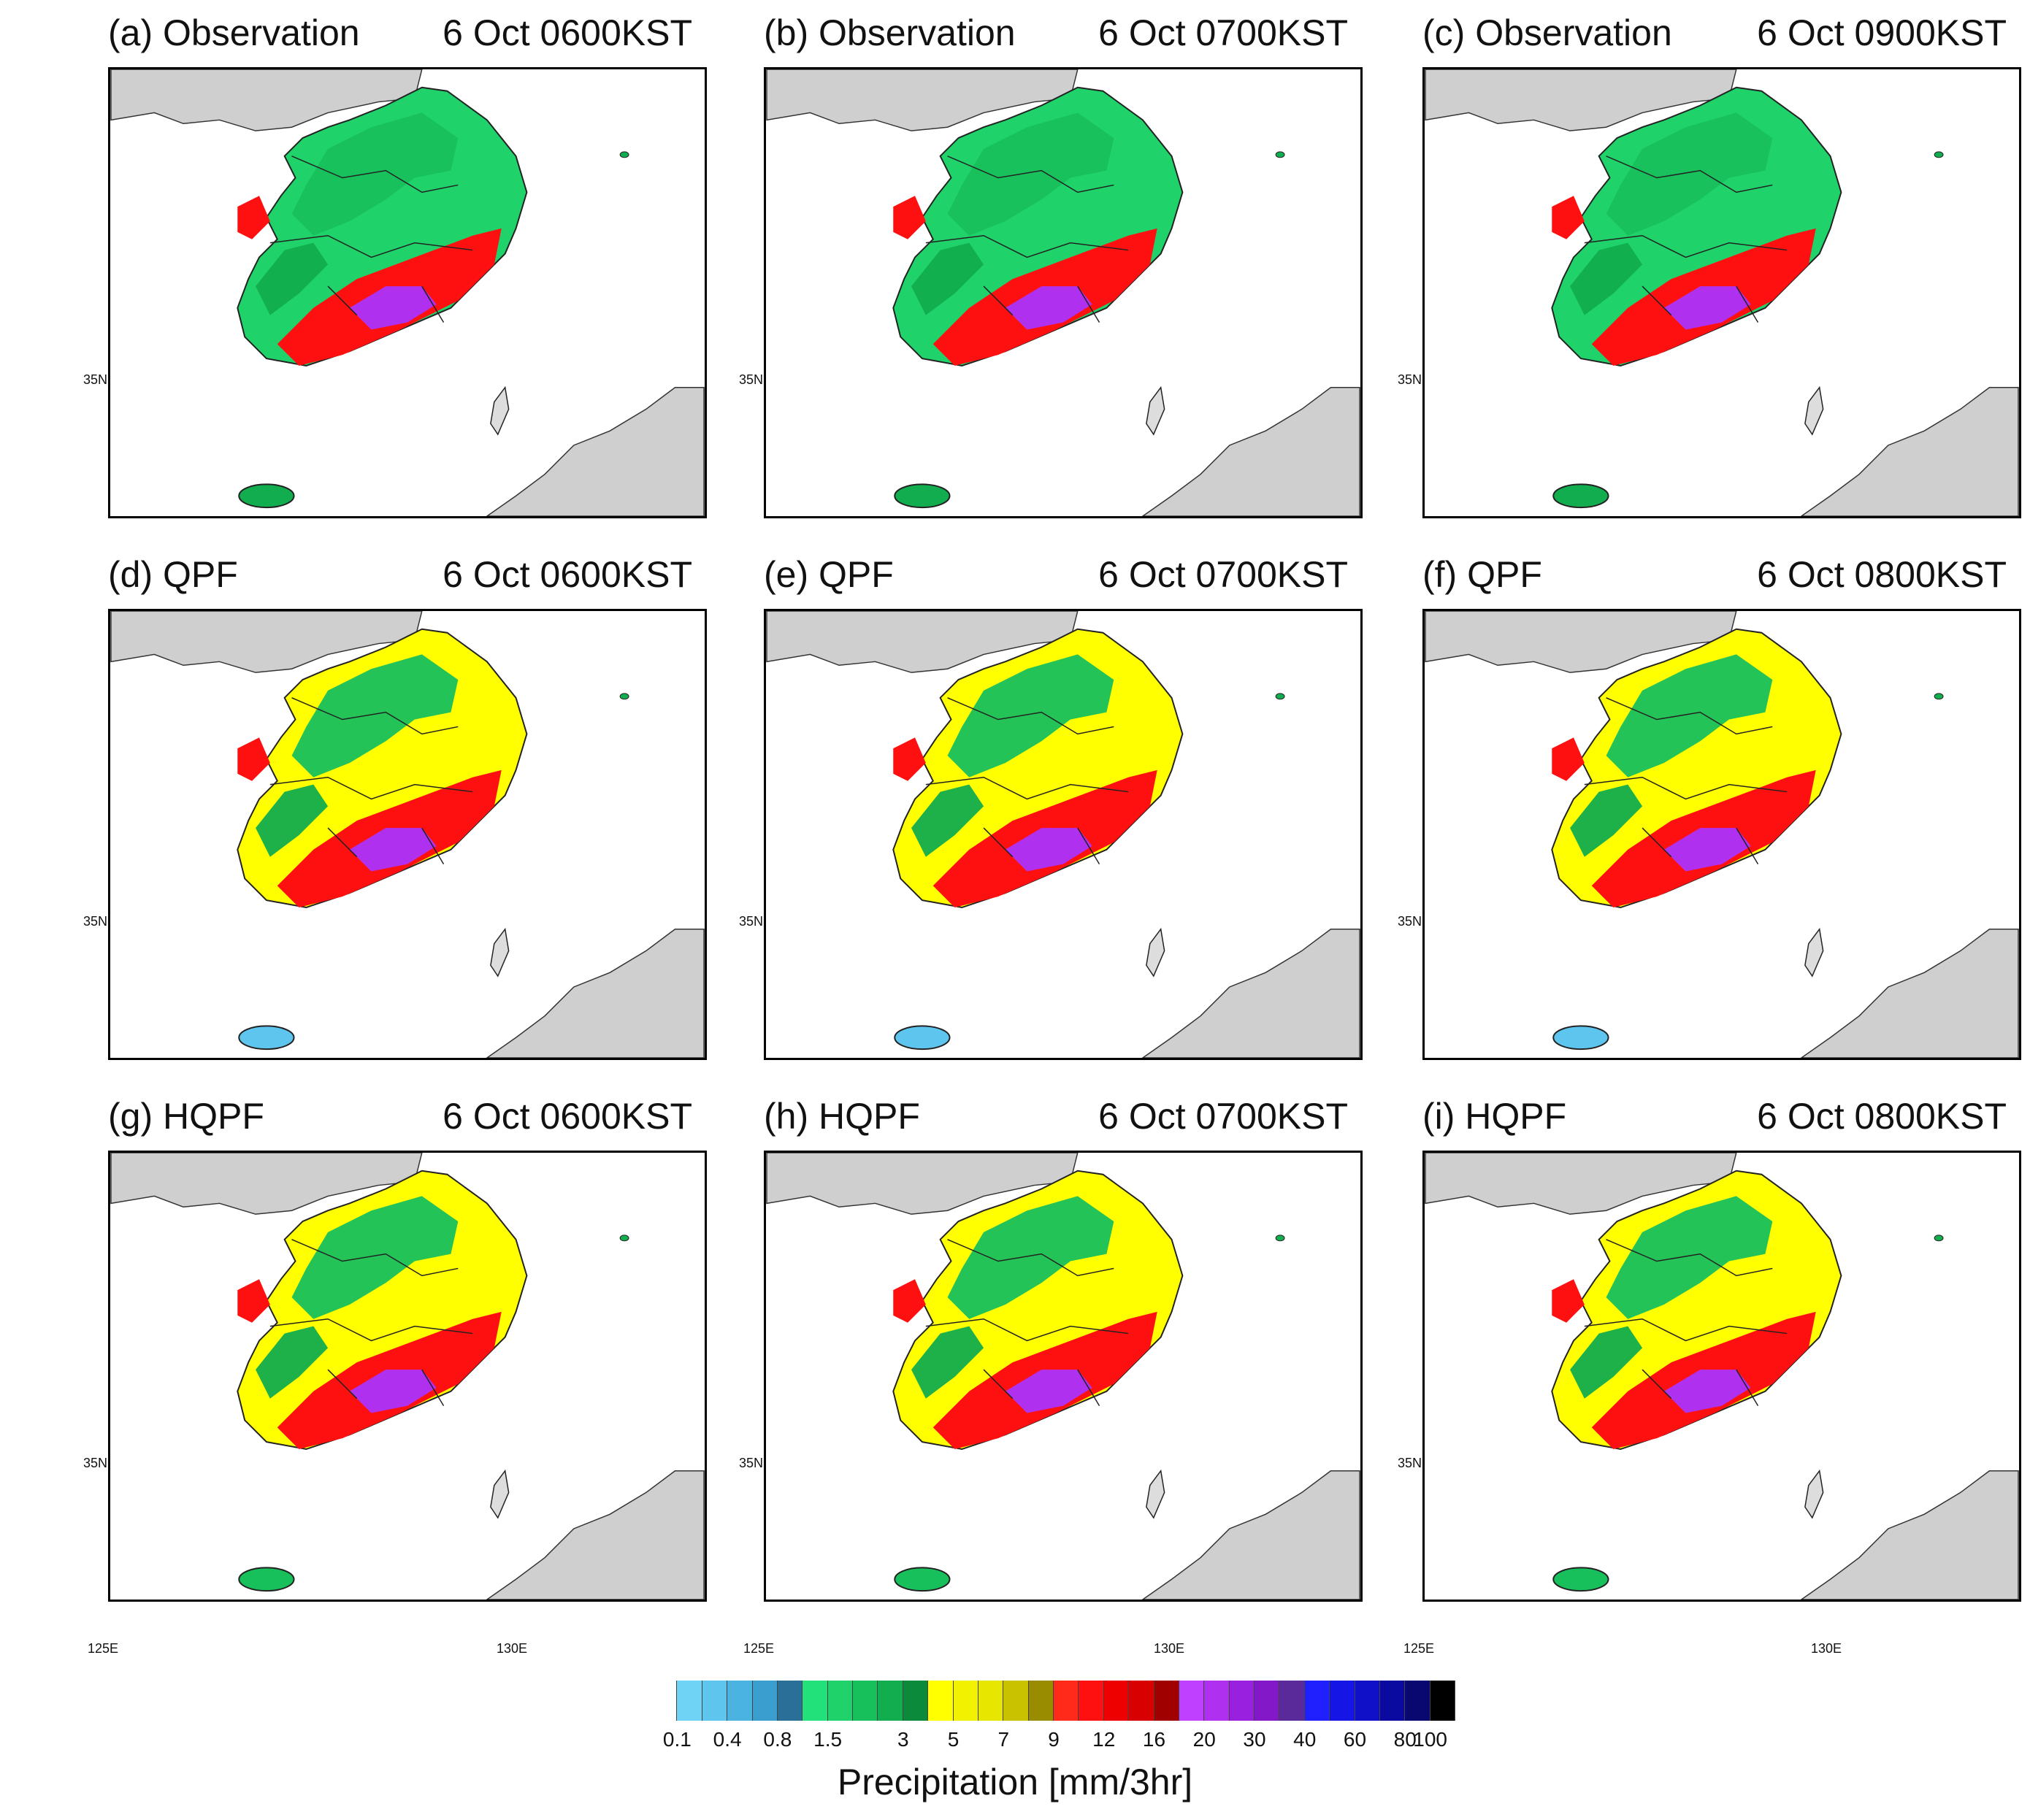 The height and width of the screenshot is (1820, 2030). I want to click on colorbar-tick-label: 7, so click(1004, 1740).